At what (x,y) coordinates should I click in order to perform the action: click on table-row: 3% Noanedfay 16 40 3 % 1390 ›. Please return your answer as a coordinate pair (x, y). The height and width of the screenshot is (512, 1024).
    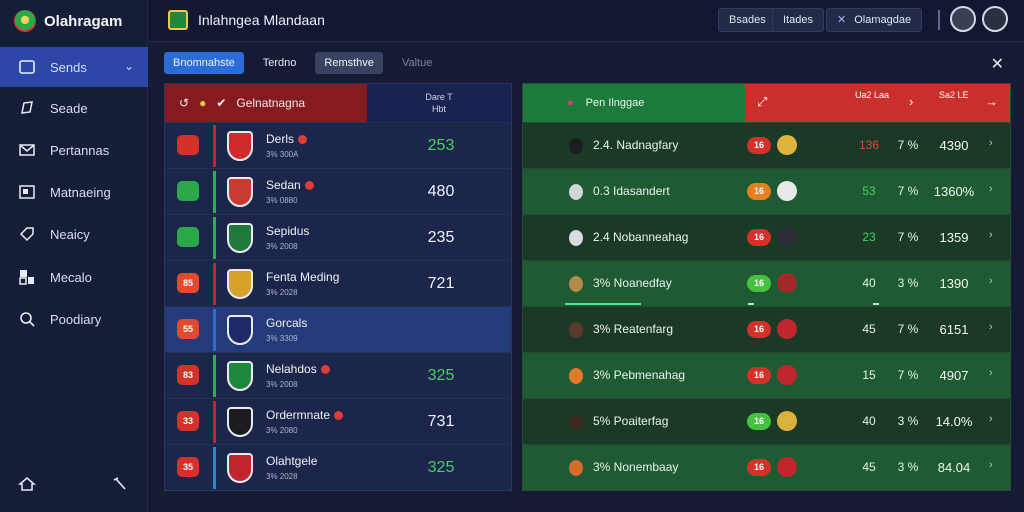
    Looking at the image, I should click on (766, 283).